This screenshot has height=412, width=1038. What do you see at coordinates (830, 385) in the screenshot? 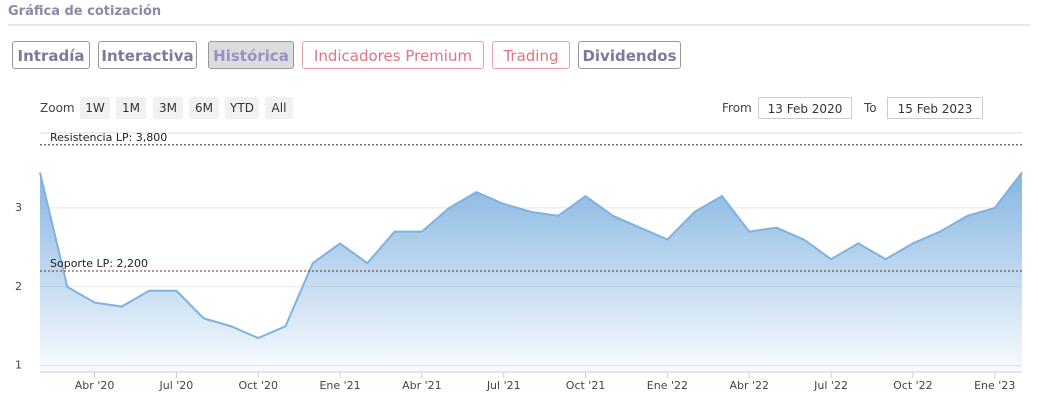
I see `x-tick-label: Jul '22` at bounding box center [830, 385].